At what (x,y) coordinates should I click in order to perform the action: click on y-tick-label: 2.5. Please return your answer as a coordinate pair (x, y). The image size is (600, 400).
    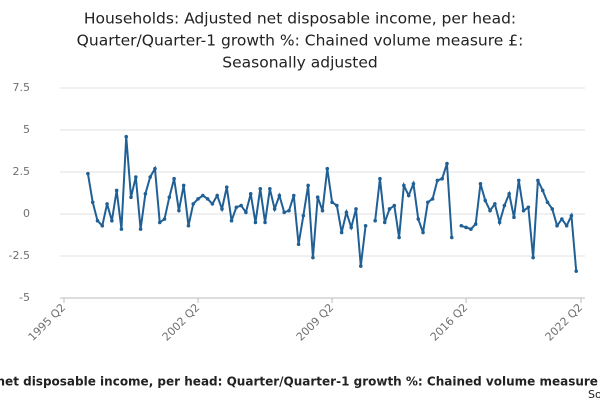
    Looking at the image, I should click on (22, 171).